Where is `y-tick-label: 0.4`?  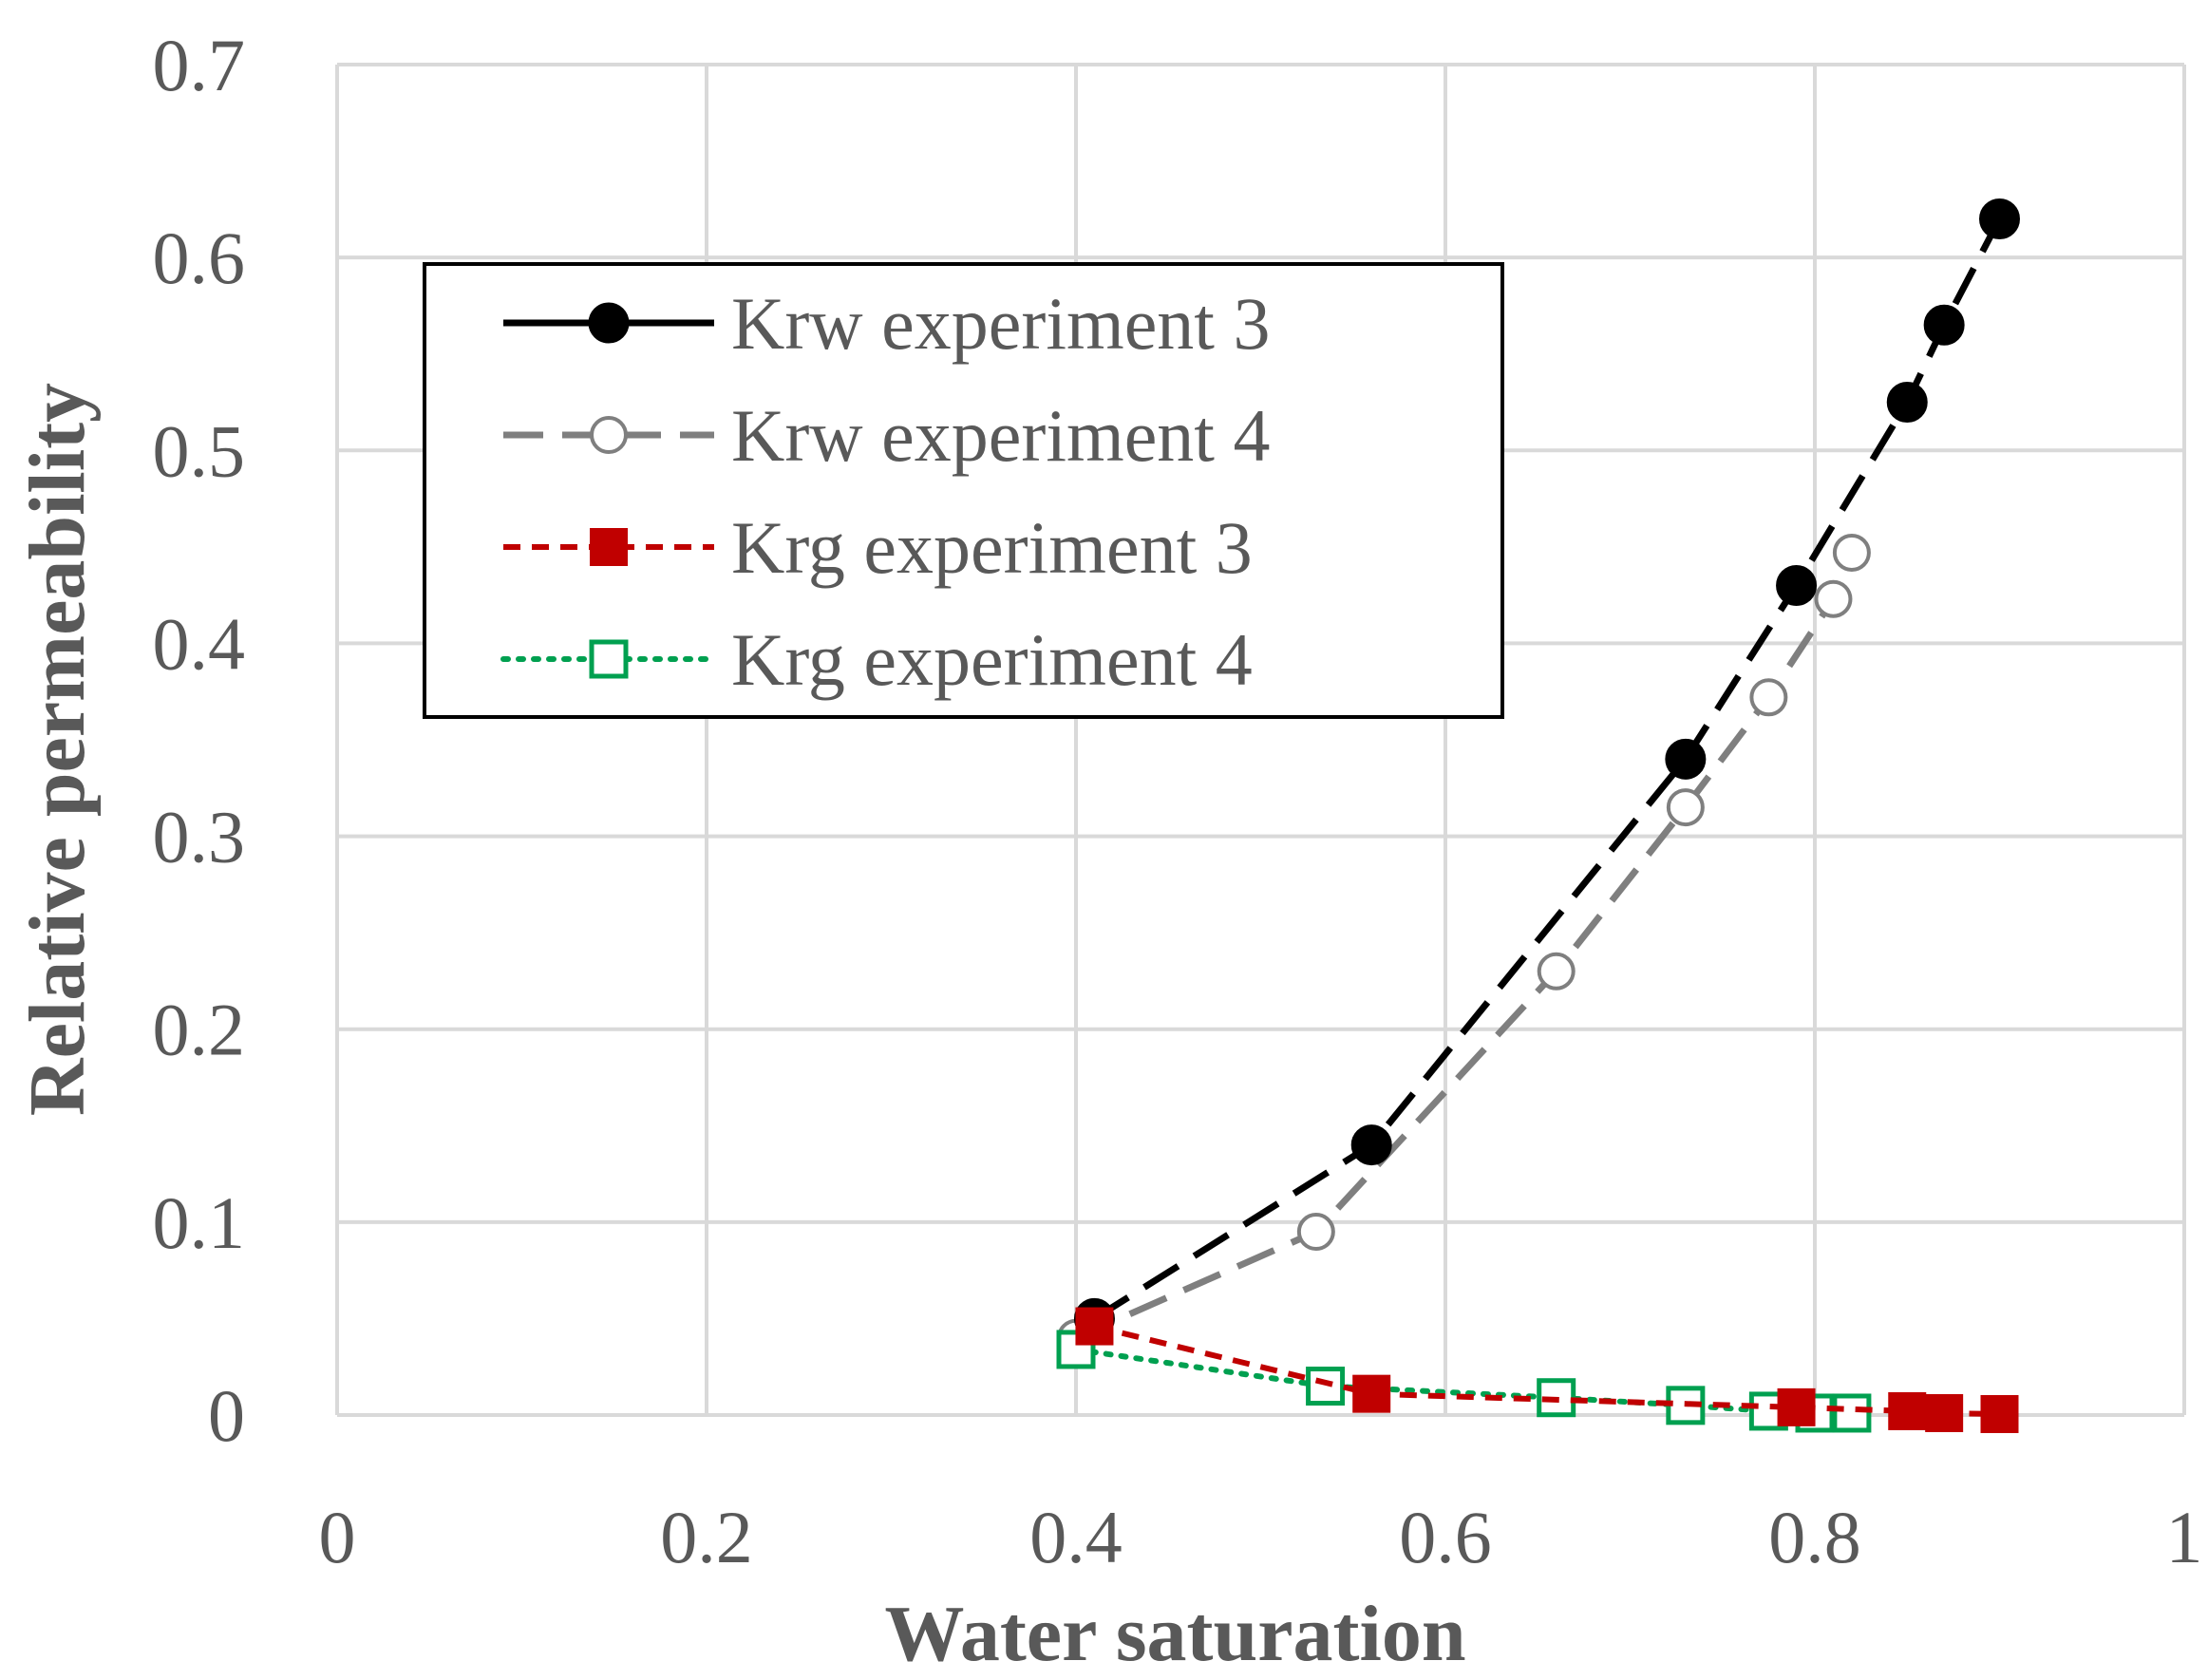 y-tick-label: 0.4 is located at coordinates (200, 643).